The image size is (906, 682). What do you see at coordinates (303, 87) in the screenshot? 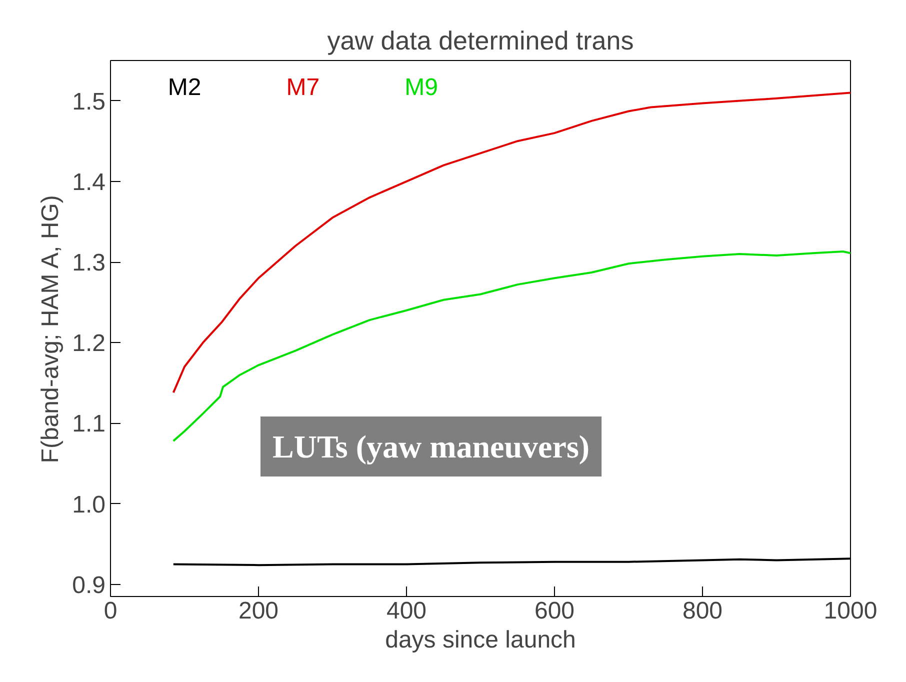
I see `text: M7` at bounding box center [303, 87].